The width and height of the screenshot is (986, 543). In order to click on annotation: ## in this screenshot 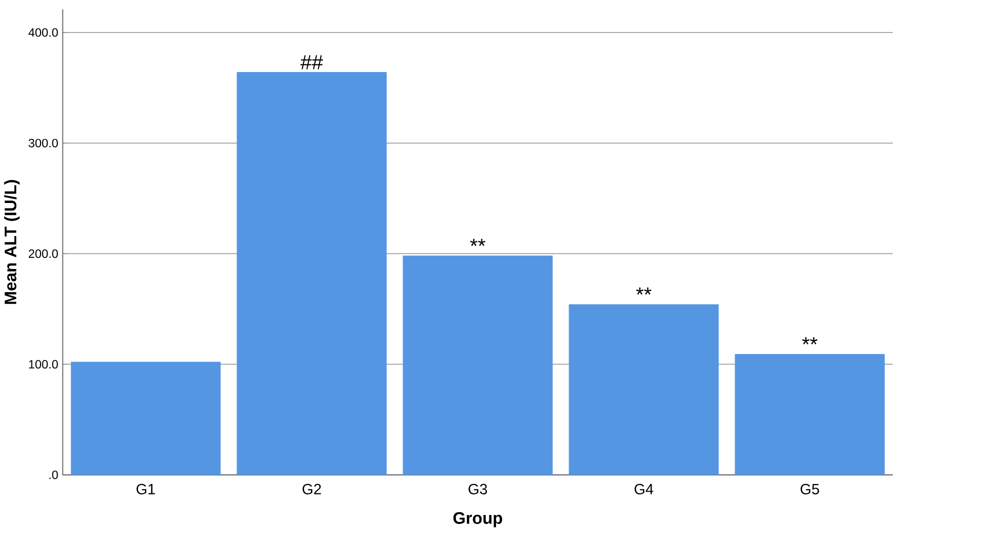, I will do `click(311, 62)`.